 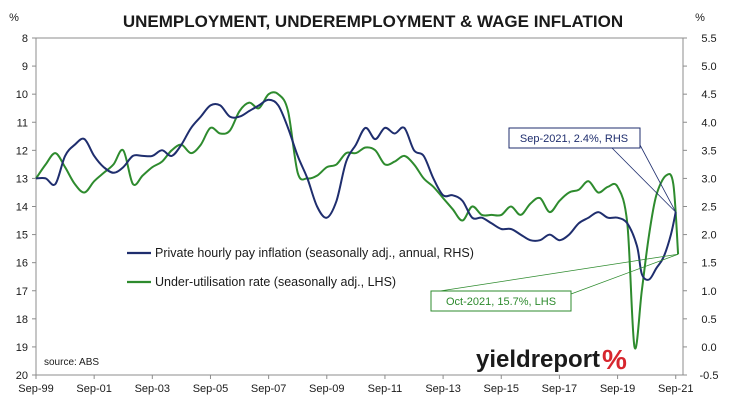 What do you see at coordinates (22, 348) in the screenshot?
I see `left-tick-label: 19` at bounding box center [22, 348].